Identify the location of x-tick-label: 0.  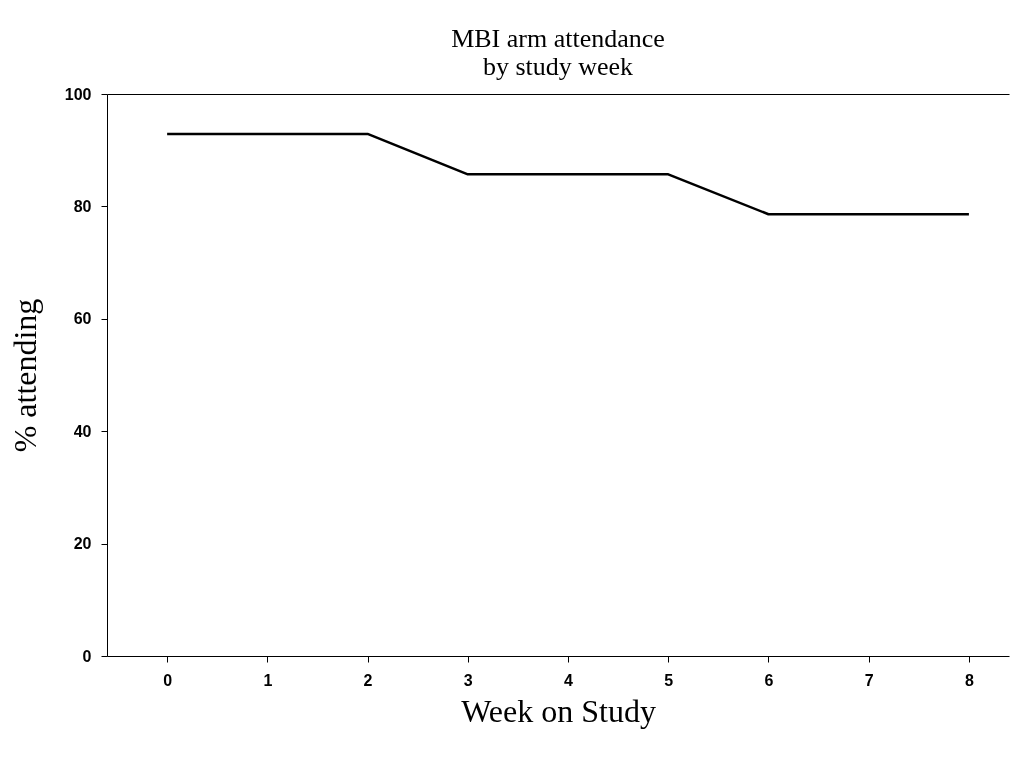
(168, 680).